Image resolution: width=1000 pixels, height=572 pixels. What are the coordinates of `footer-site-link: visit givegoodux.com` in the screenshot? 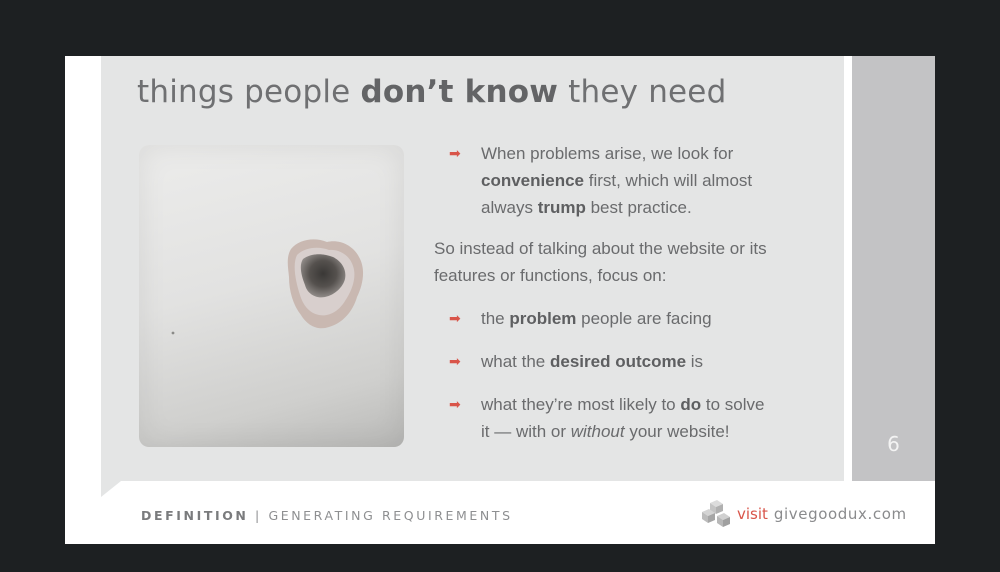 It's located at (804, 514).